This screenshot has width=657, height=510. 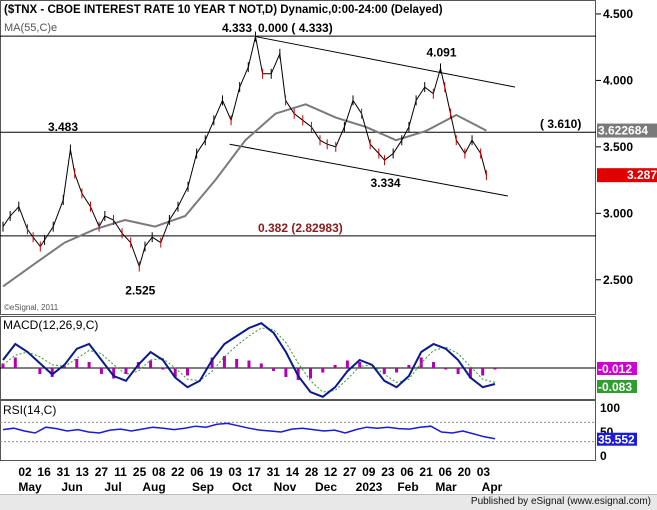 I want to click on x-month-label: Jul, so click(x=112, y=487).